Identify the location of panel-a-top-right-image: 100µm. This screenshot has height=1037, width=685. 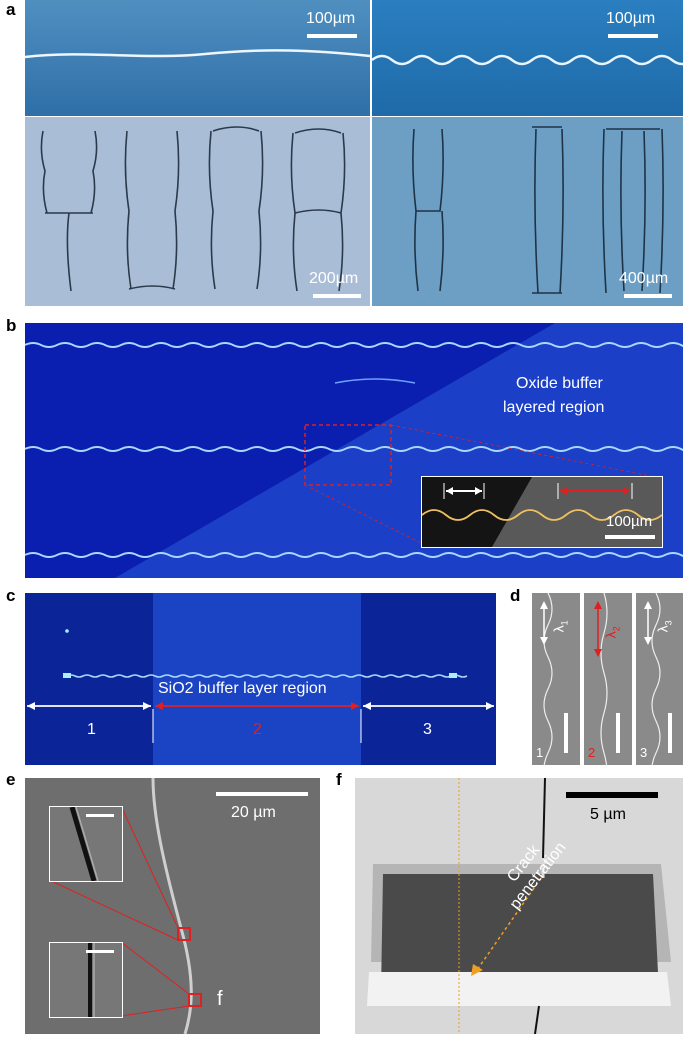
(527, 58).